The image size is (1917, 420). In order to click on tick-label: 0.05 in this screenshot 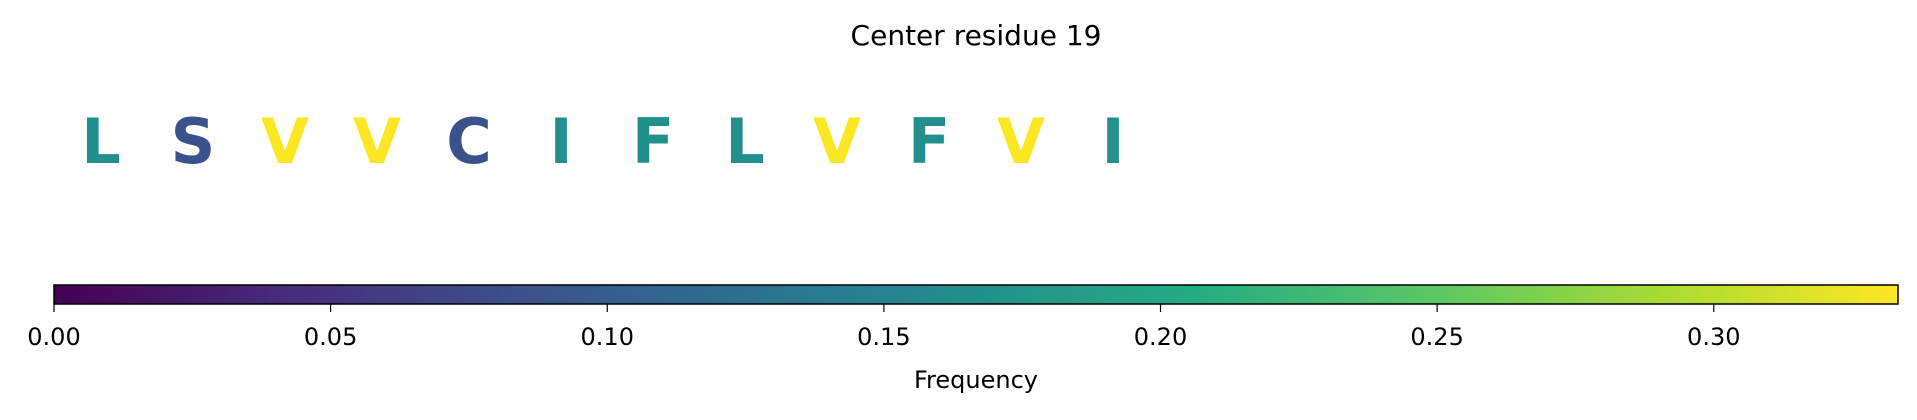, I will do `click(330, 337)`.